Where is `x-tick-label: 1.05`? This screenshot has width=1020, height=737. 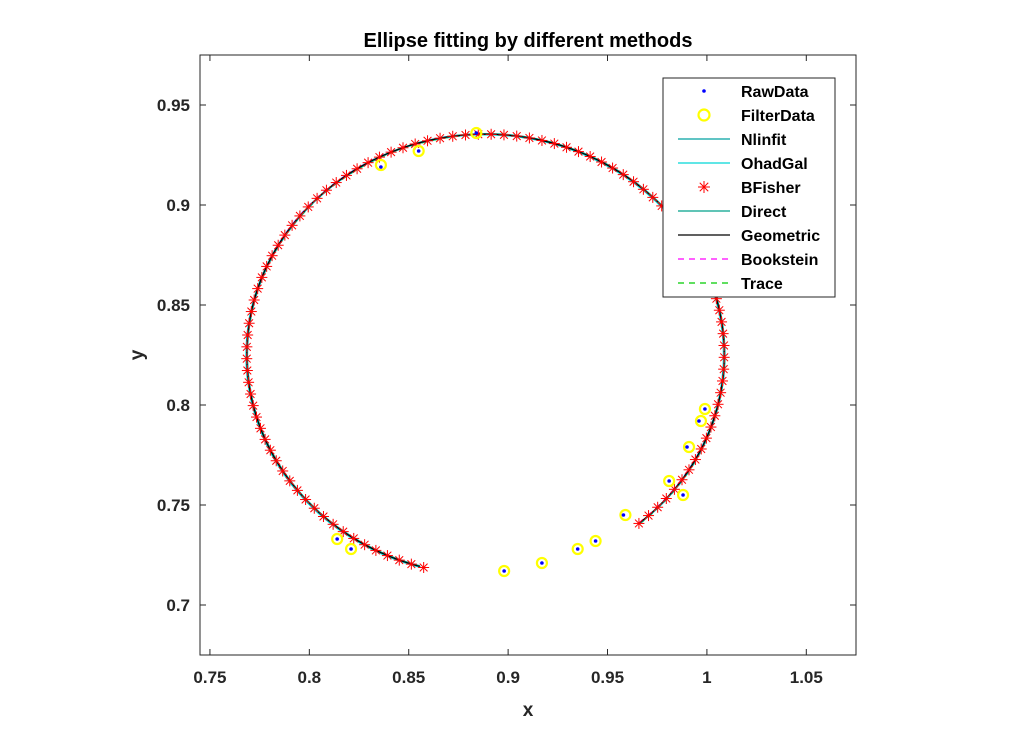 x-tick-label: 1.05 is located at coordinates (806, 677).